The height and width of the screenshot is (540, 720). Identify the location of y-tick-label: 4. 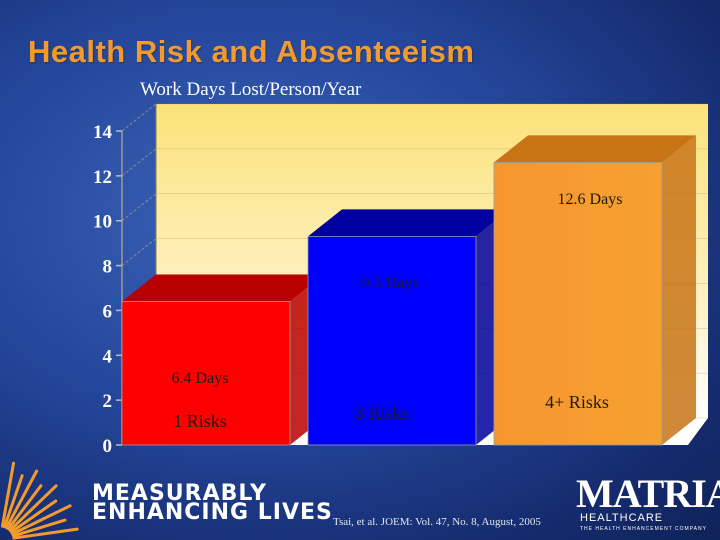
(108, 356).